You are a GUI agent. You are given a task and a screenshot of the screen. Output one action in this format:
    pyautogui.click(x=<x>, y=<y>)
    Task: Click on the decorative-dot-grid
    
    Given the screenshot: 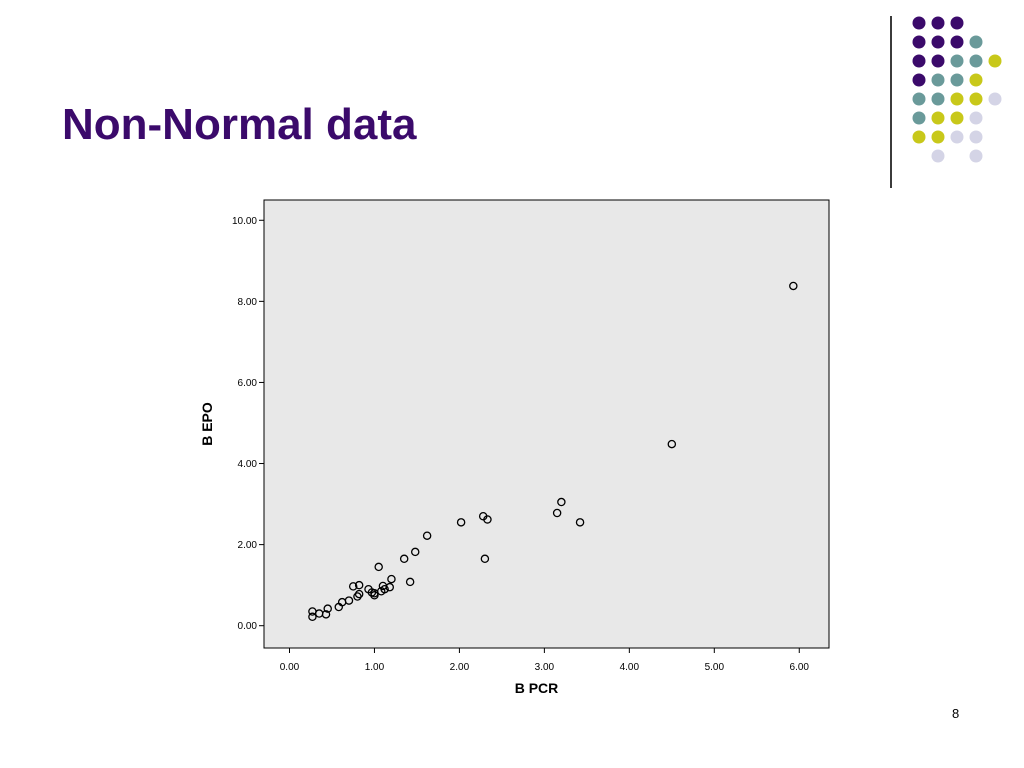 What is the action you would take?
    pyautogui.click(x=957, y=89)
    